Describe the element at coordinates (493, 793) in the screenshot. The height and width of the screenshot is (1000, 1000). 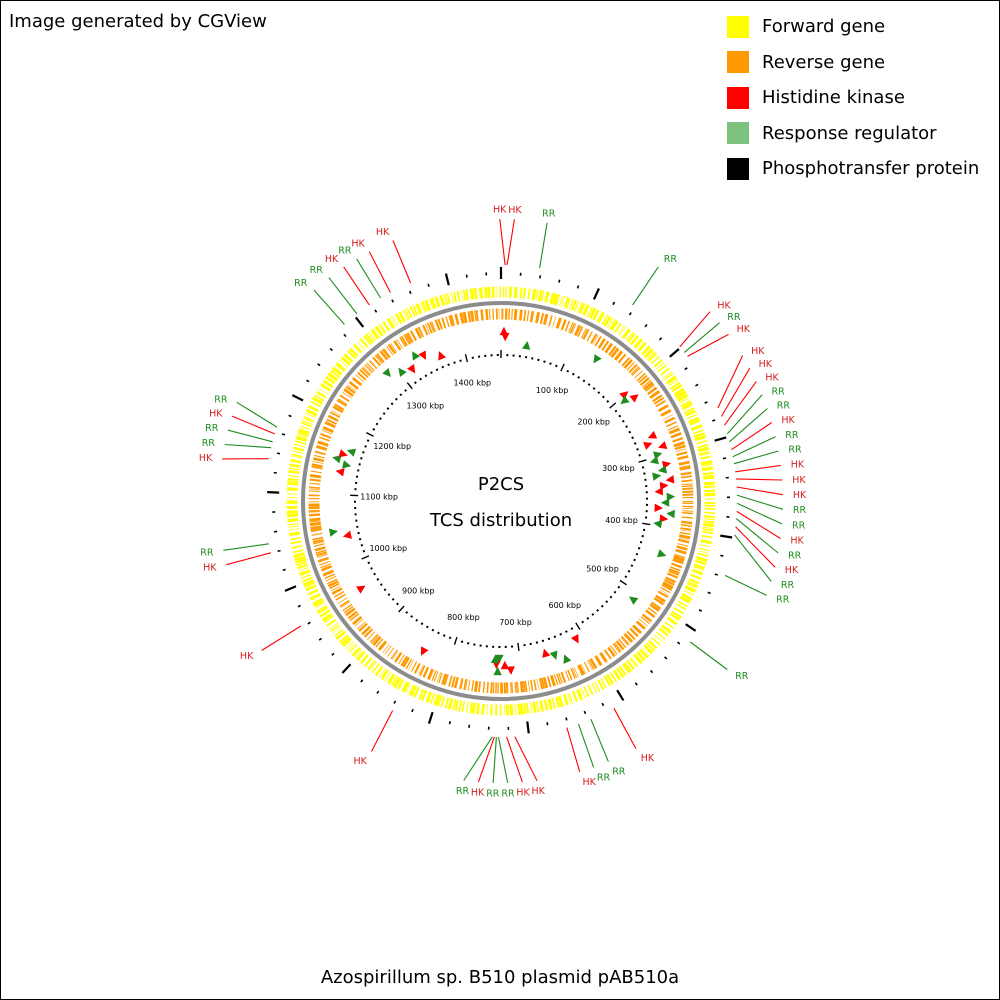
I see `response-regulator-label: RR` at that location.